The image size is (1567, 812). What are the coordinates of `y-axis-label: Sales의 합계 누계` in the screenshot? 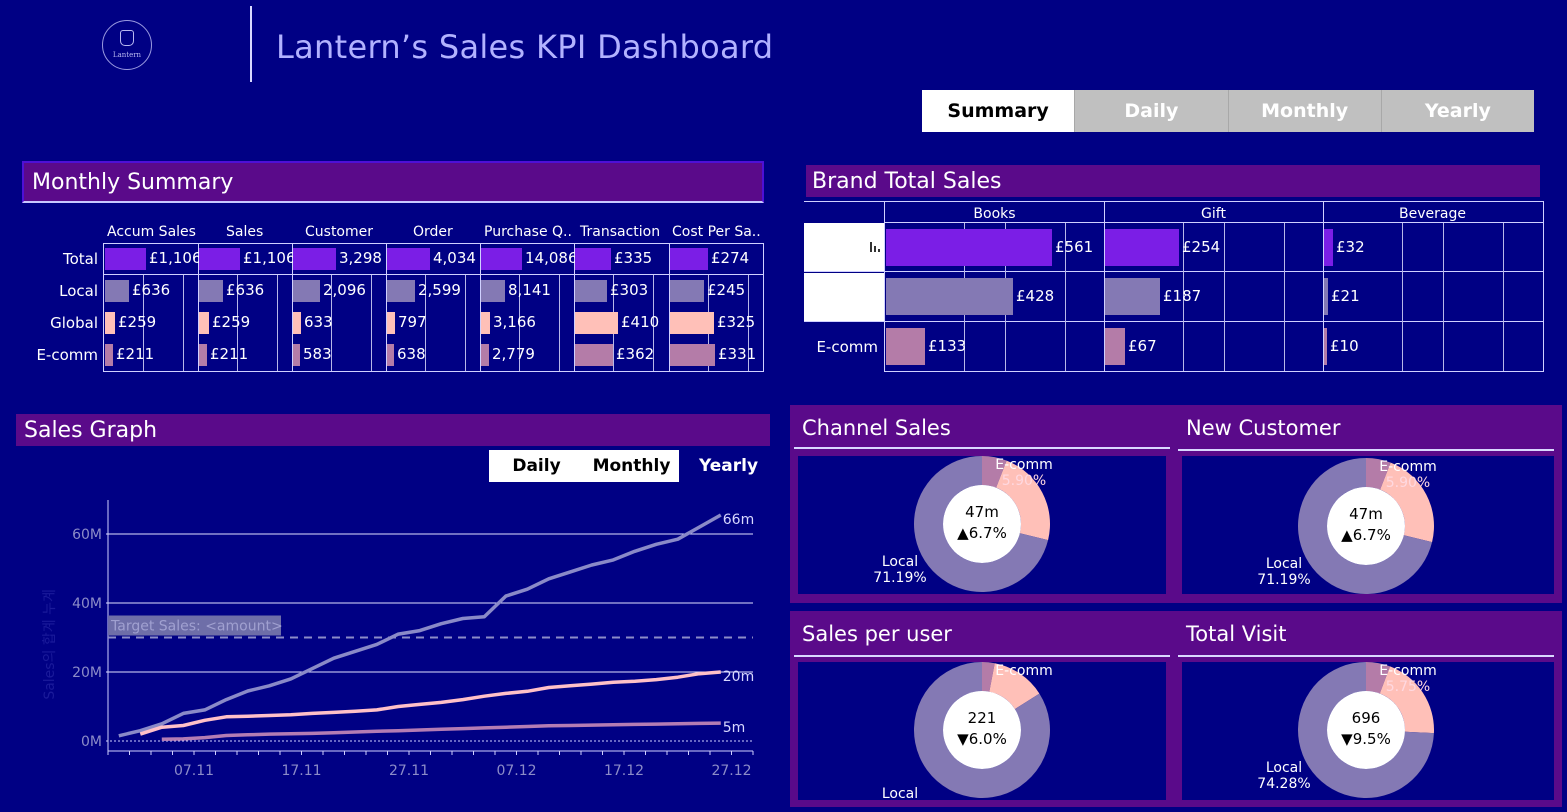 It's located at (50, 644).